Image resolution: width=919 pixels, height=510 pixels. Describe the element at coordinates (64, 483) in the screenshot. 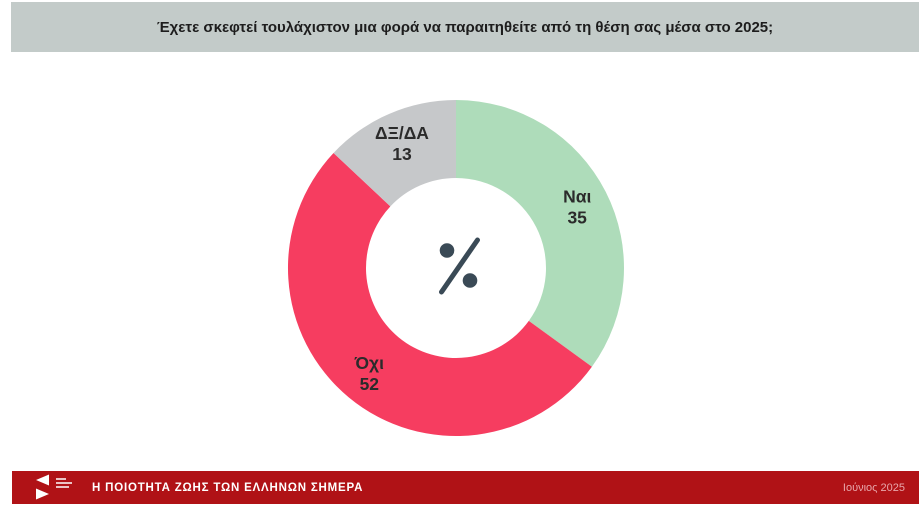

I see `logo-caption-lines` at that location.